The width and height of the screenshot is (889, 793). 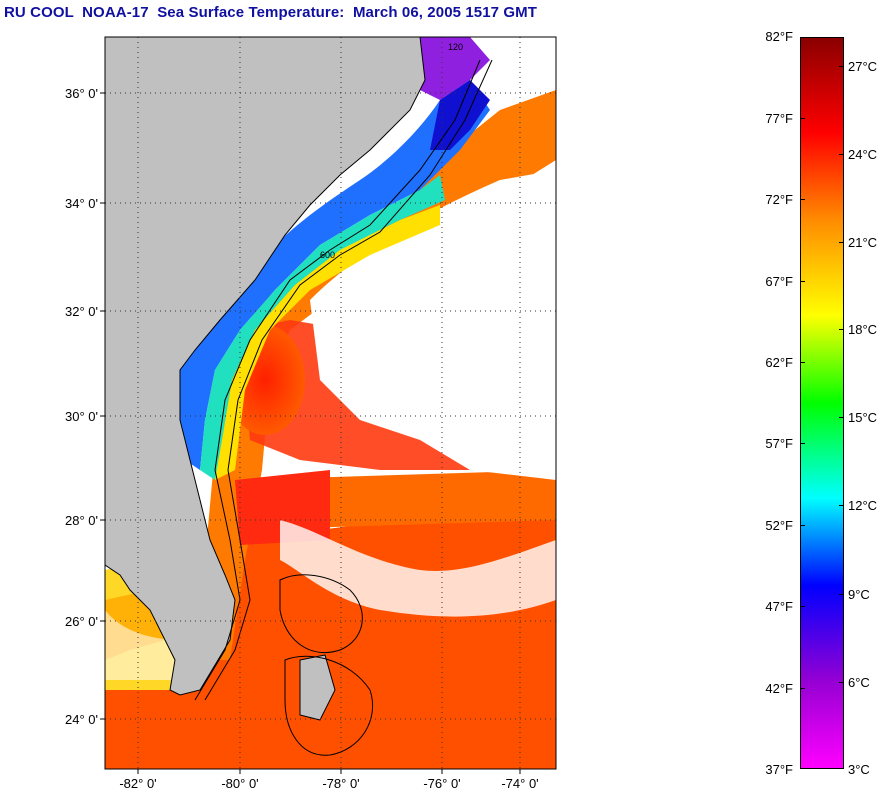 What do you see at coordinates (822, 403) in the screenshot?
I see `color-scale-bar` at bounding box center [822, 403].